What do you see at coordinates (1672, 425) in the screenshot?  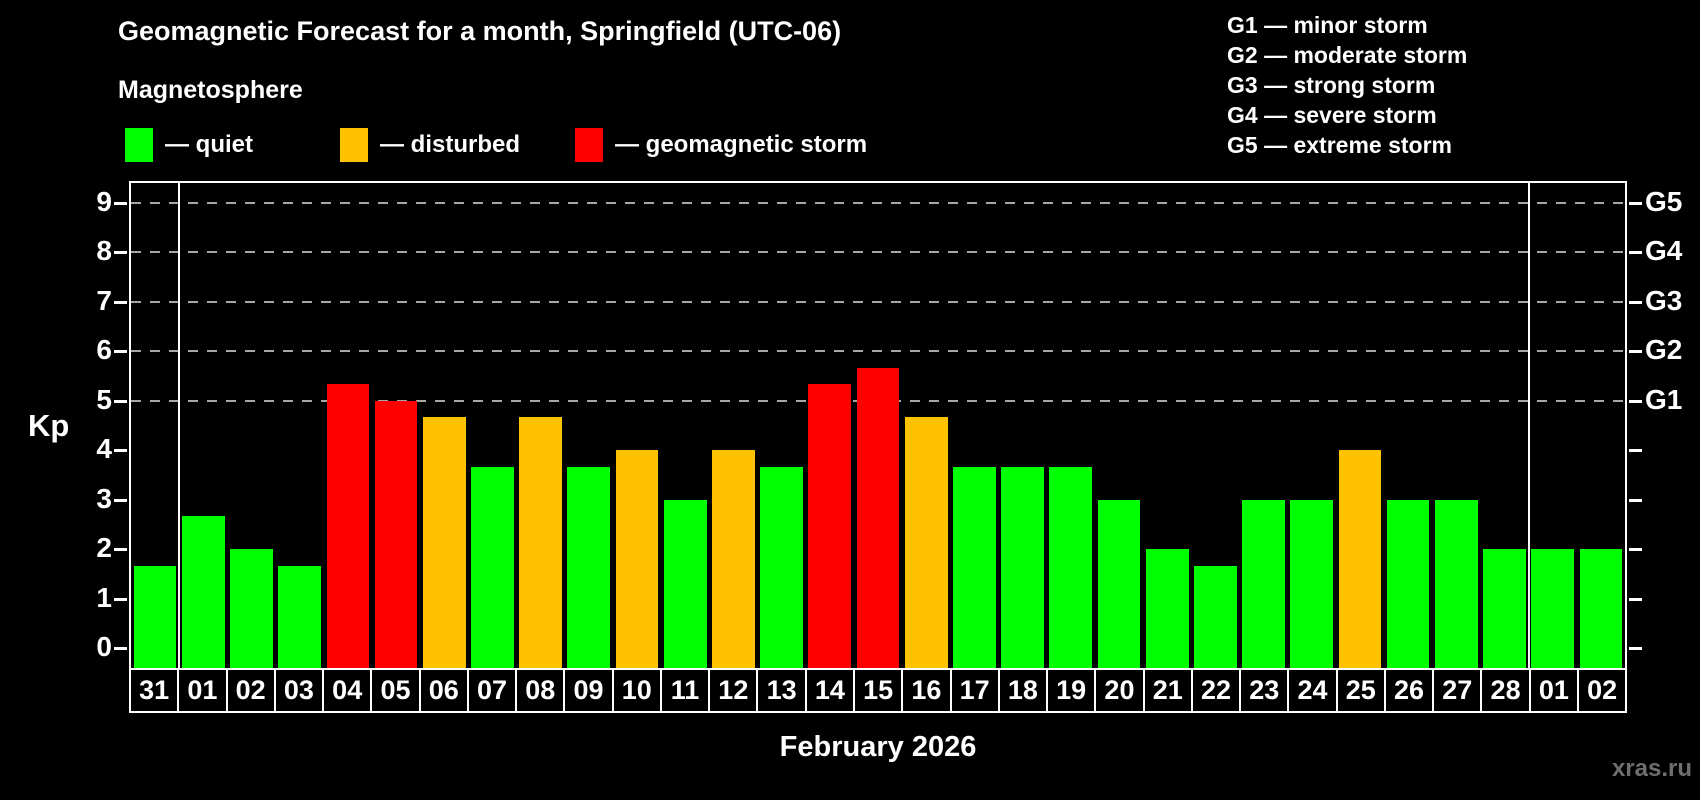 I see `g-axis-labels: G1 G2 G3 G4 G5` at bounding box center [1672, 425].